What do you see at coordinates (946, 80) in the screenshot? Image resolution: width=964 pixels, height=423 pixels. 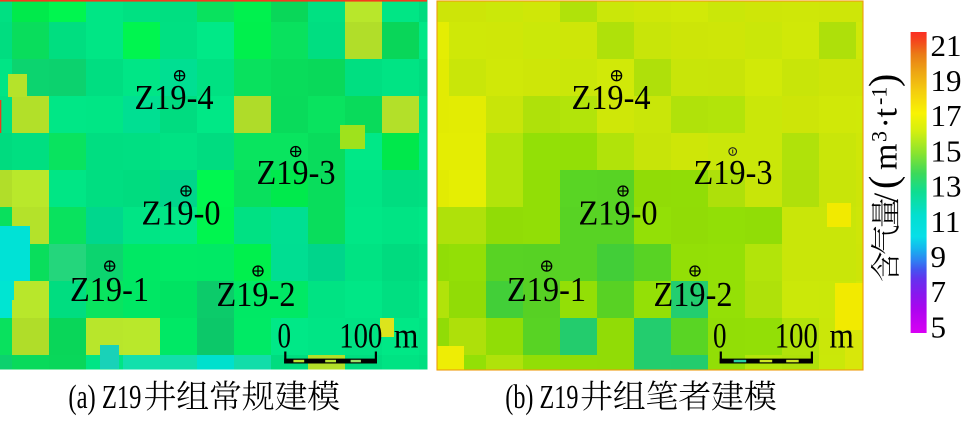 I see `svg-text: 19` at bounding box center [946, 80].